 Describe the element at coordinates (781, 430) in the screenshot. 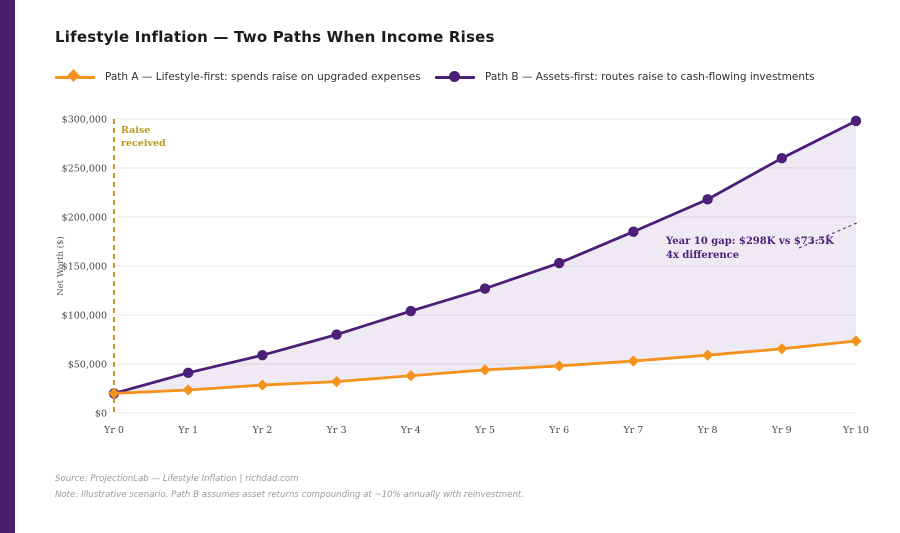

I see `x-tick-label: Yr 9` at that location.